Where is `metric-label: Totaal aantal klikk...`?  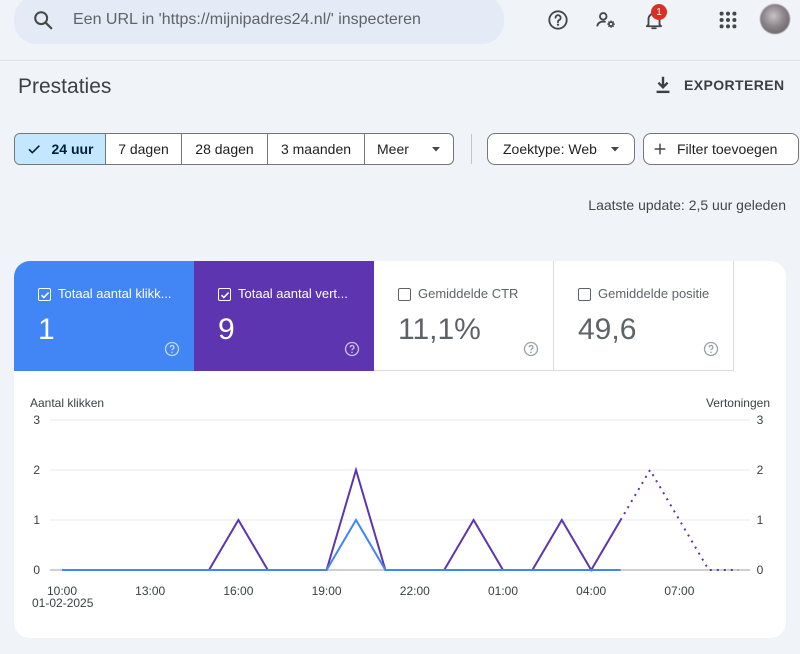
metric-label: Totaal aantal klikk... is located at coordinates (115, 293).